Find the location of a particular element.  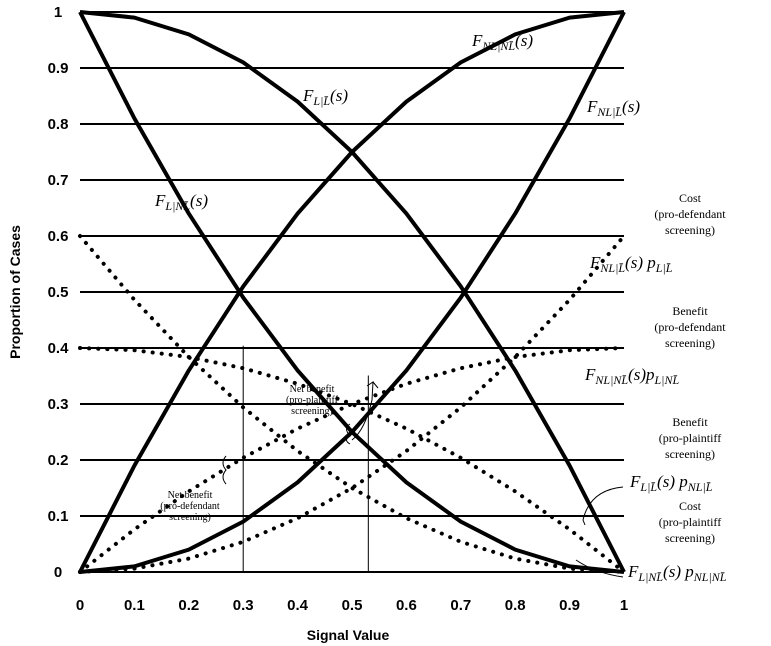

ann-net-pl-line: Net benefit is located at coordinates (312, 389).